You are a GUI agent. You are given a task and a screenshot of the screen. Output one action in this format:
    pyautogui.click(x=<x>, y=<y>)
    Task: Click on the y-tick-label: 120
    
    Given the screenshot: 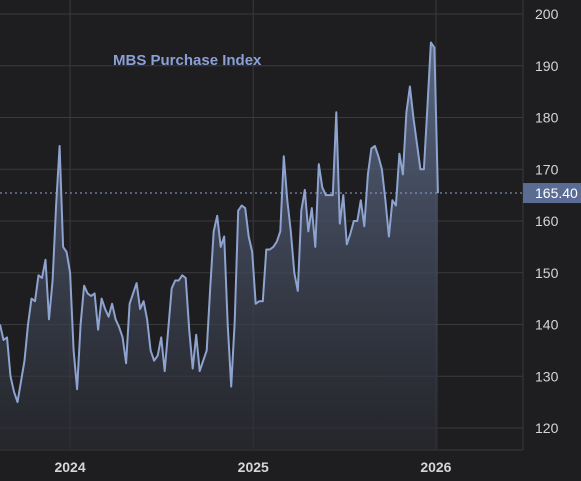 What is the action you would take?
    pyautogui.click(x=547, y=428)
    